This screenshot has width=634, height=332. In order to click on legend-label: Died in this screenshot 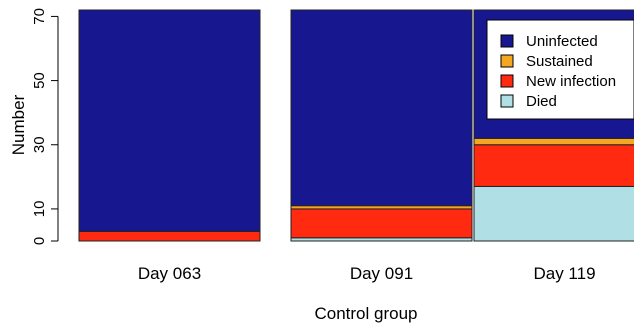, I will do `click(541, 101)`.